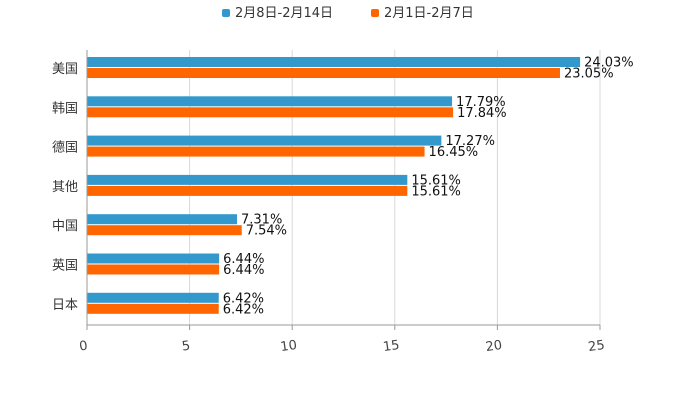 Image resolution: width=700 pixels, height=400 pixels. I want to click on category-label-6: 英国, so click(65, 266).